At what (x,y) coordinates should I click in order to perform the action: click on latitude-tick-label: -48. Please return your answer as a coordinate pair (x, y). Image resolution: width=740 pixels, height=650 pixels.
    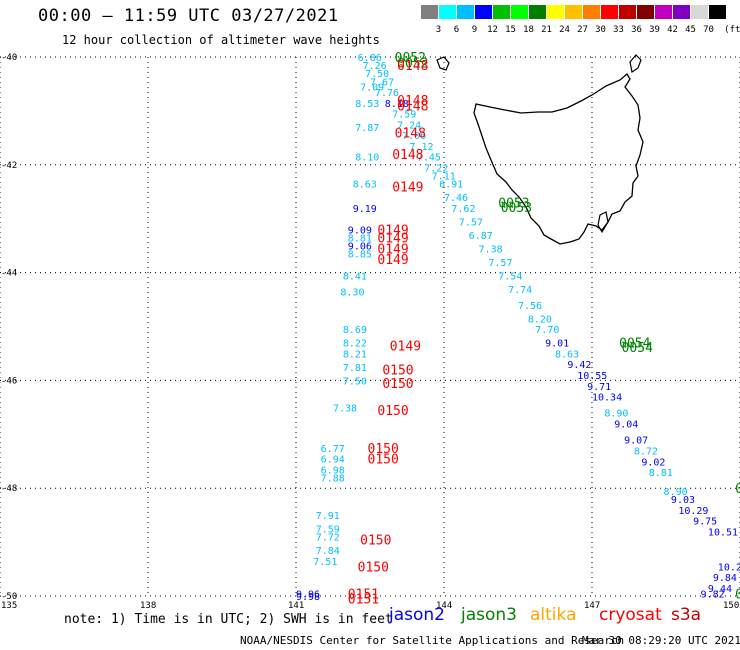
    Looking at the image, I should click on (9, 489).